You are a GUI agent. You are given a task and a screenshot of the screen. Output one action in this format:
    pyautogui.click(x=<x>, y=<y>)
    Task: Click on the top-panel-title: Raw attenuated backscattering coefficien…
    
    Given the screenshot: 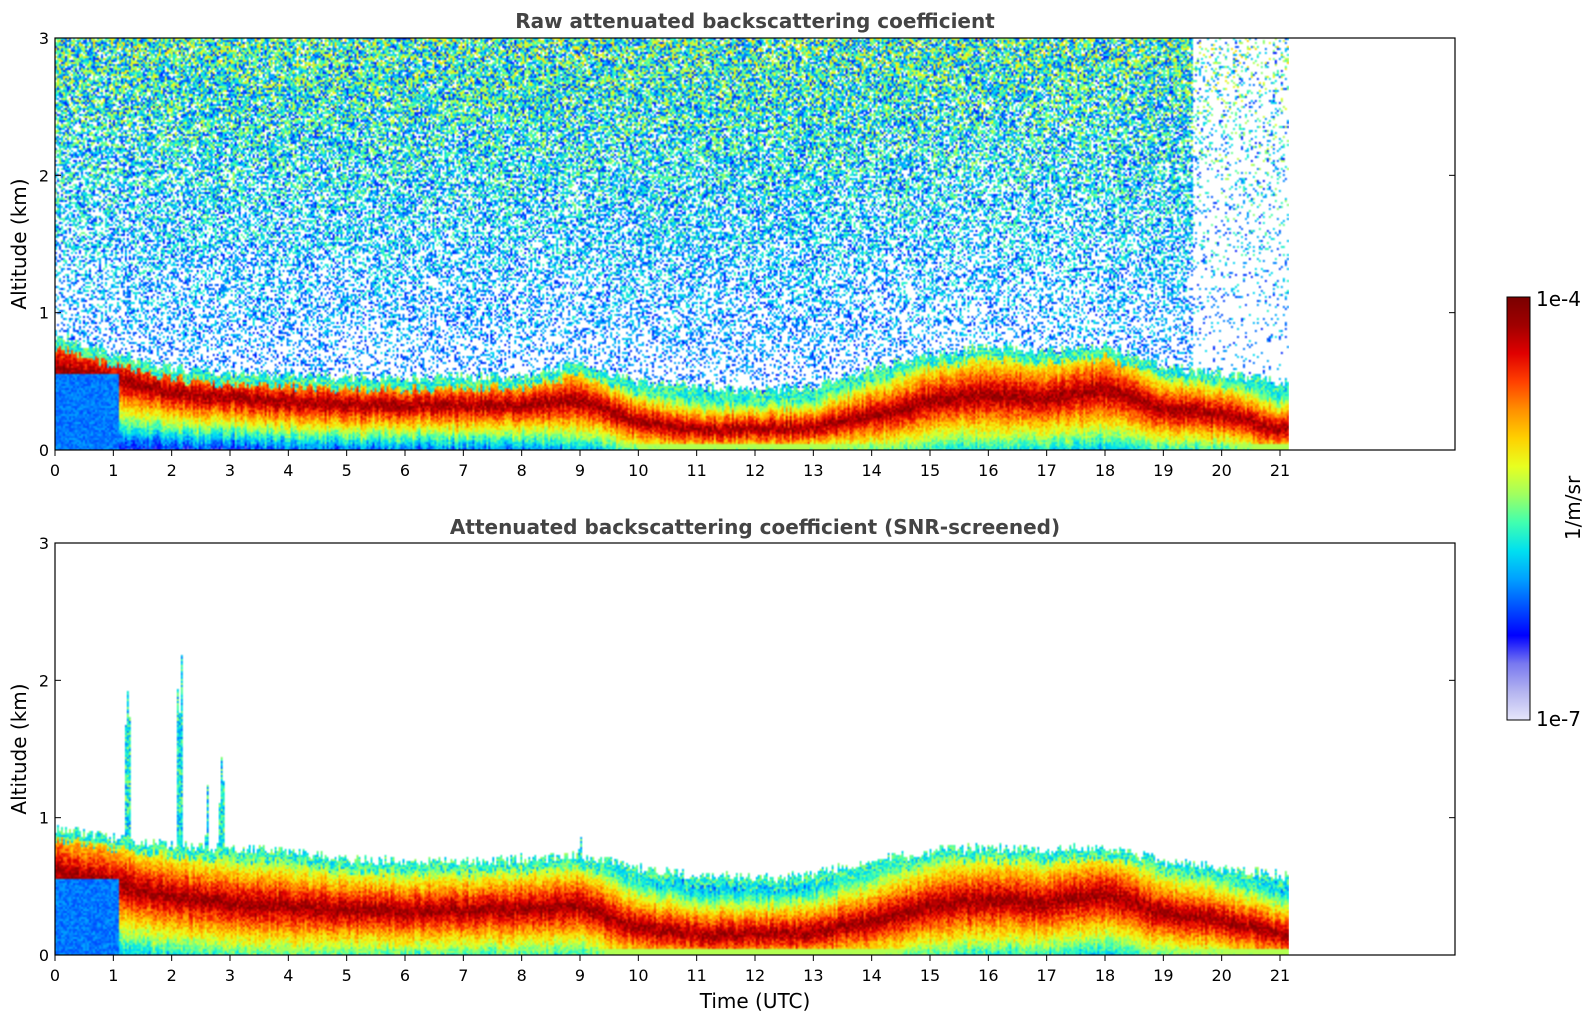 What is the action you would take?
    pyautogui.click(x=755, y=21)
    